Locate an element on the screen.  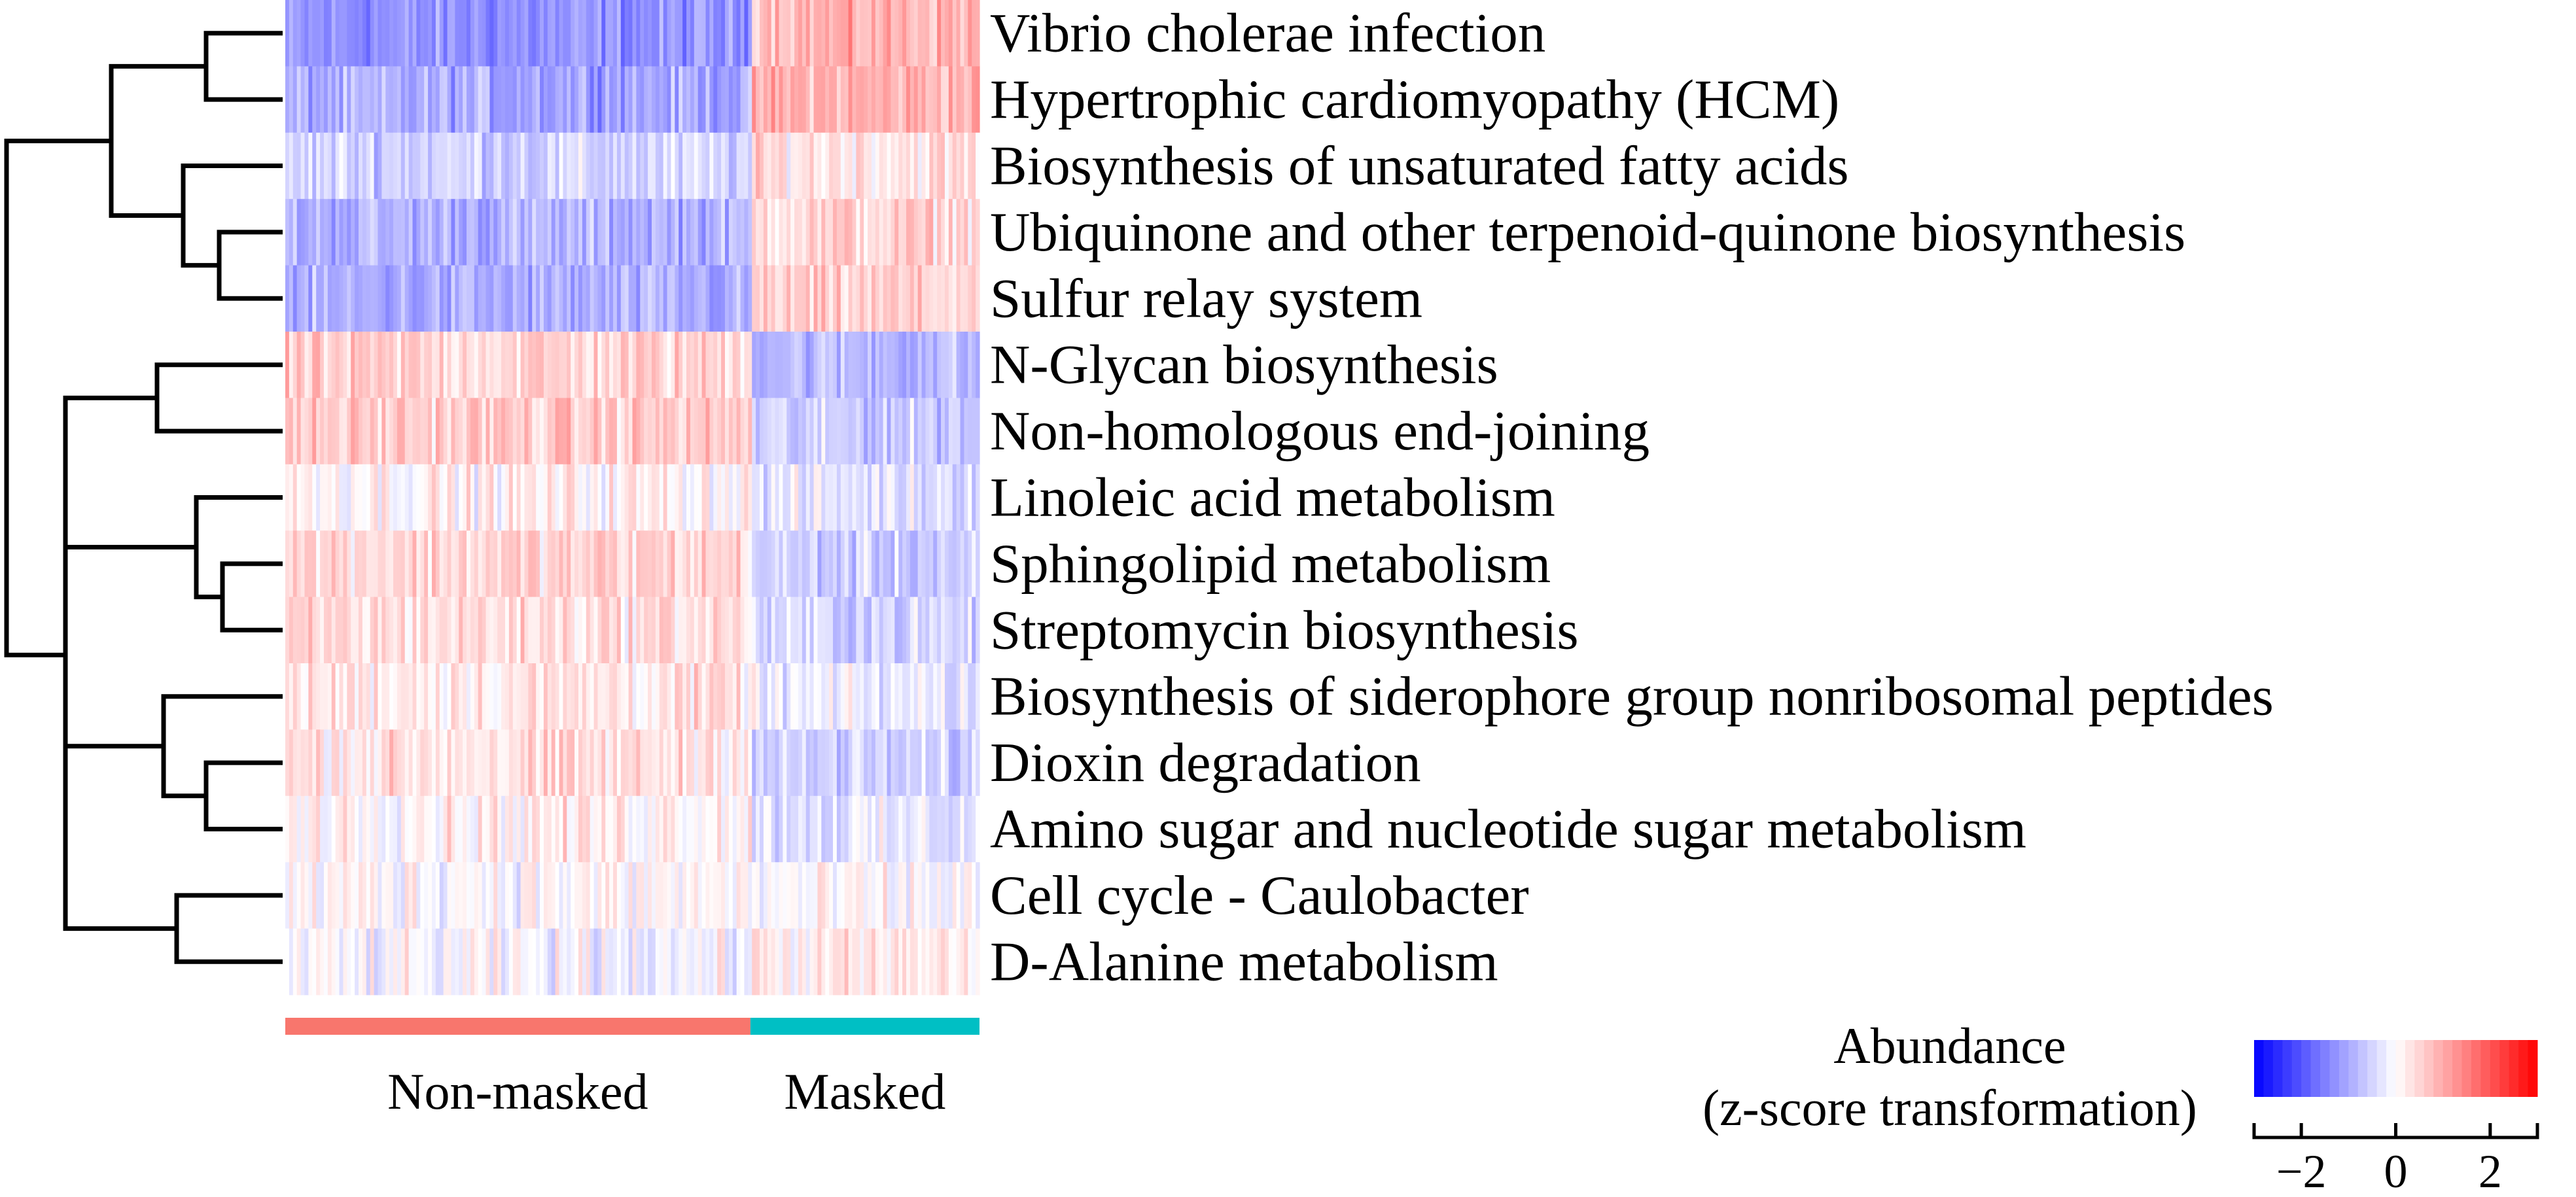
legend-tick-label: 2 is located at coordinates (2490, 1171).